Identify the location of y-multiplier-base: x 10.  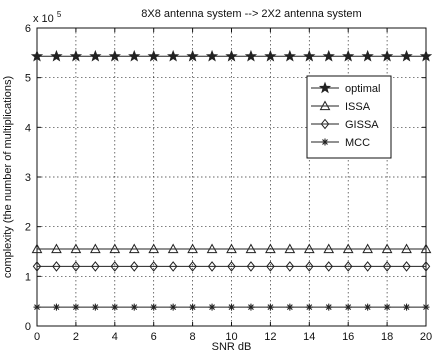
(43, 19).